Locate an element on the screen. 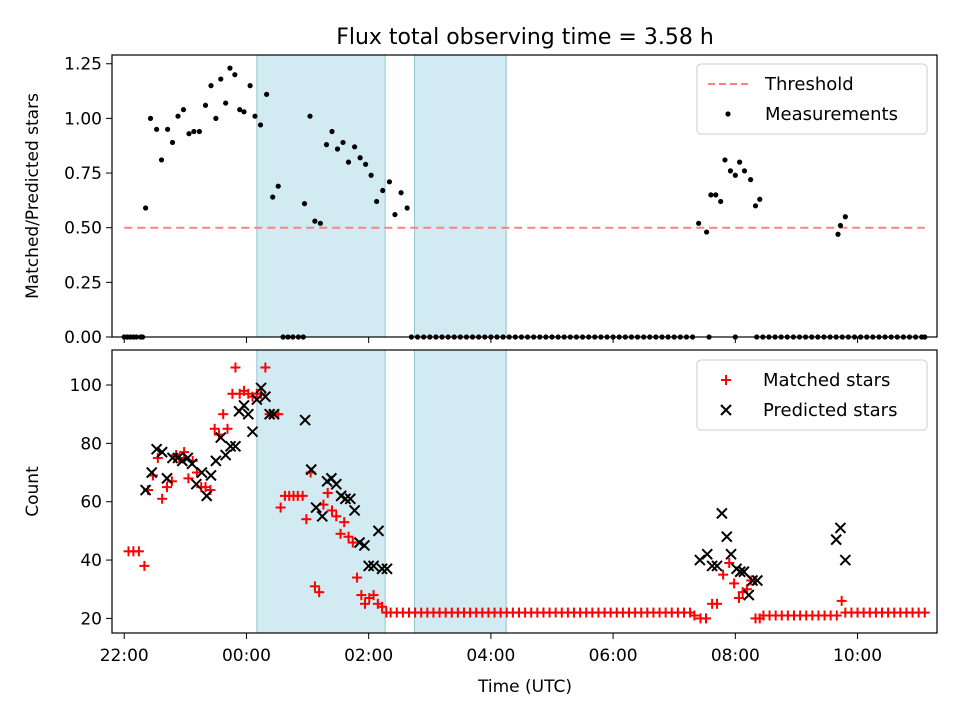 This screenshot has height=720, width=960. y-tick-label: 0.50 is located at coordinates (83, 229).